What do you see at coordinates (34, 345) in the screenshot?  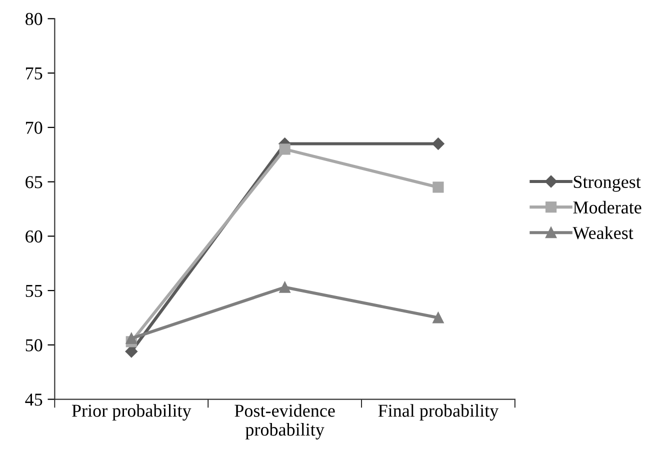 I see `y-tick-label: 50` at bounding box center [34, 345].